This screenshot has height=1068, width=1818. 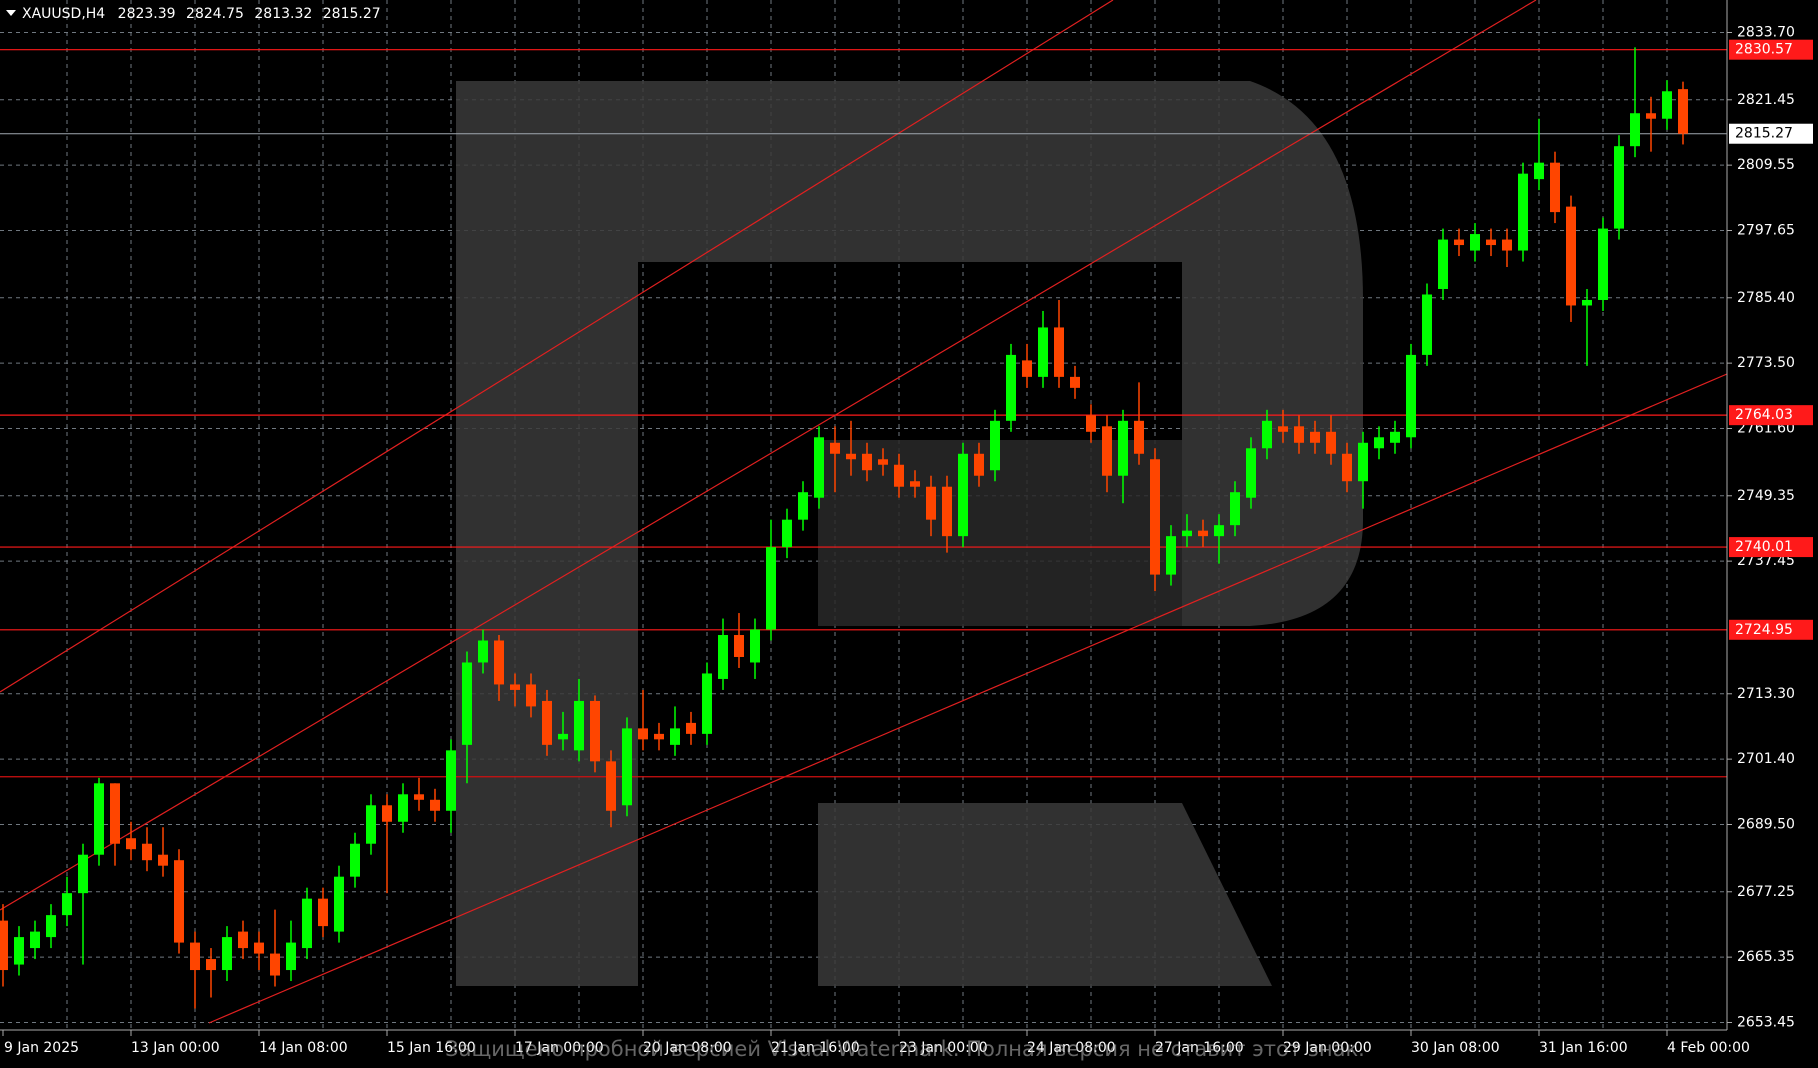 I want to click on x-tick-label: 13 Jan 00:00, so click(x=175, y=1048).